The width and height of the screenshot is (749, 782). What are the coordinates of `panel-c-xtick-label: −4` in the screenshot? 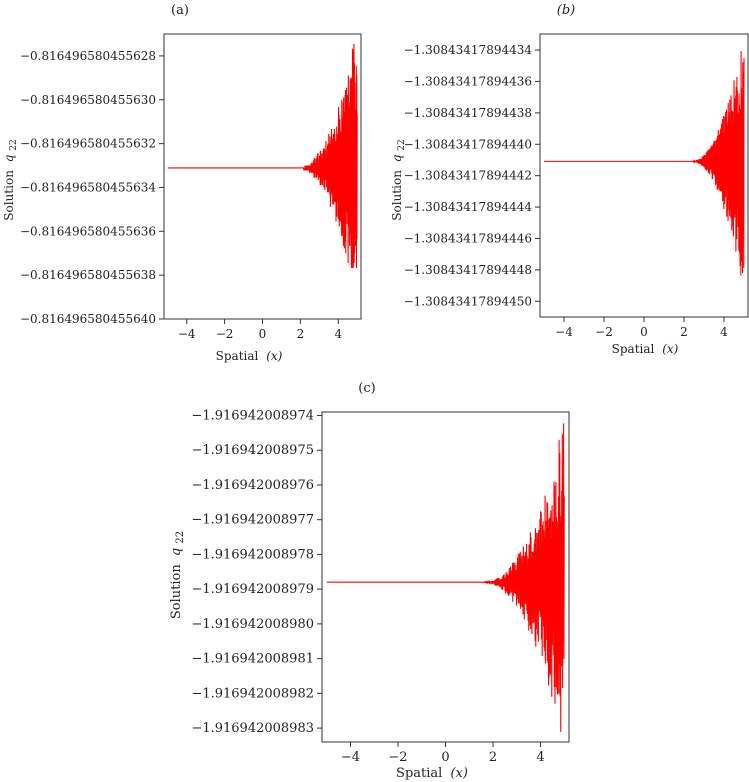 It's located at (350, 757).